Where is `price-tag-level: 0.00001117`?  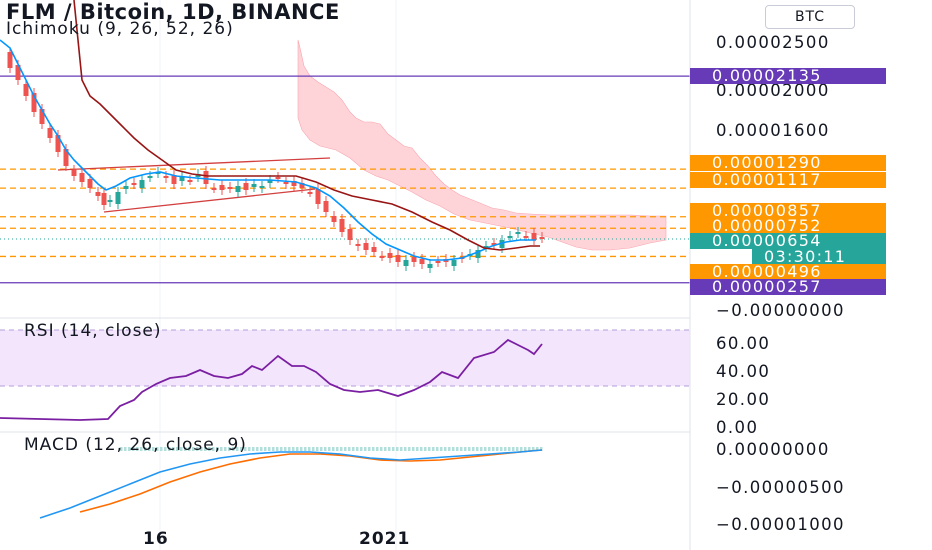
price-tag-level: 0.00001117 is located at coordinates (788, 180).